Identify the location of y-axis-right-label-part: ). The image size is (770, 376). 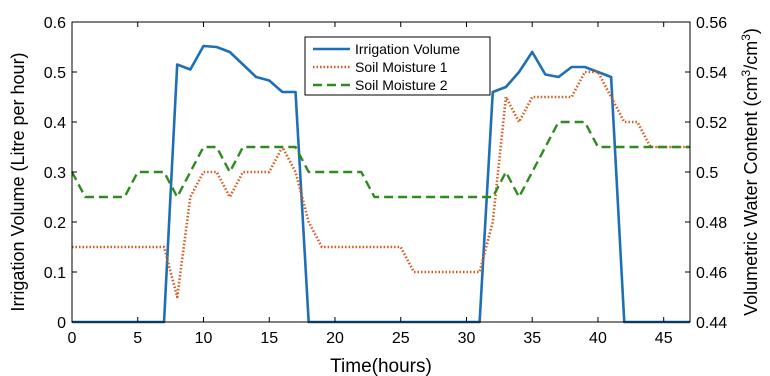
(751, 31).